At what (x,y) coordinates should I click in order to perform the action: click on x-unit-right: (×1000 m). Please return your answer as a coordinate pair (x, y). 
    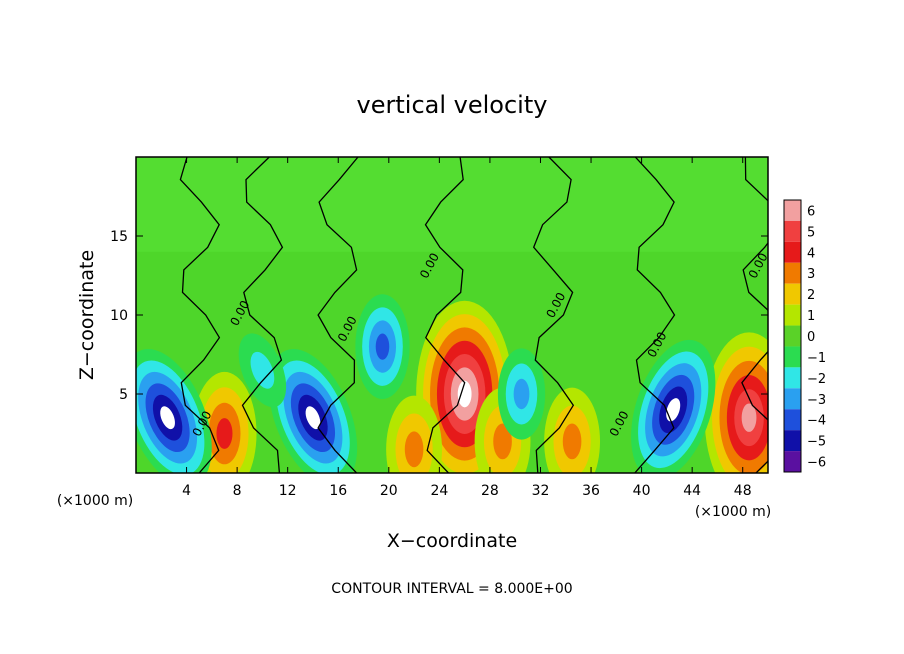
    Looking at the image, I should click on (733, 512).